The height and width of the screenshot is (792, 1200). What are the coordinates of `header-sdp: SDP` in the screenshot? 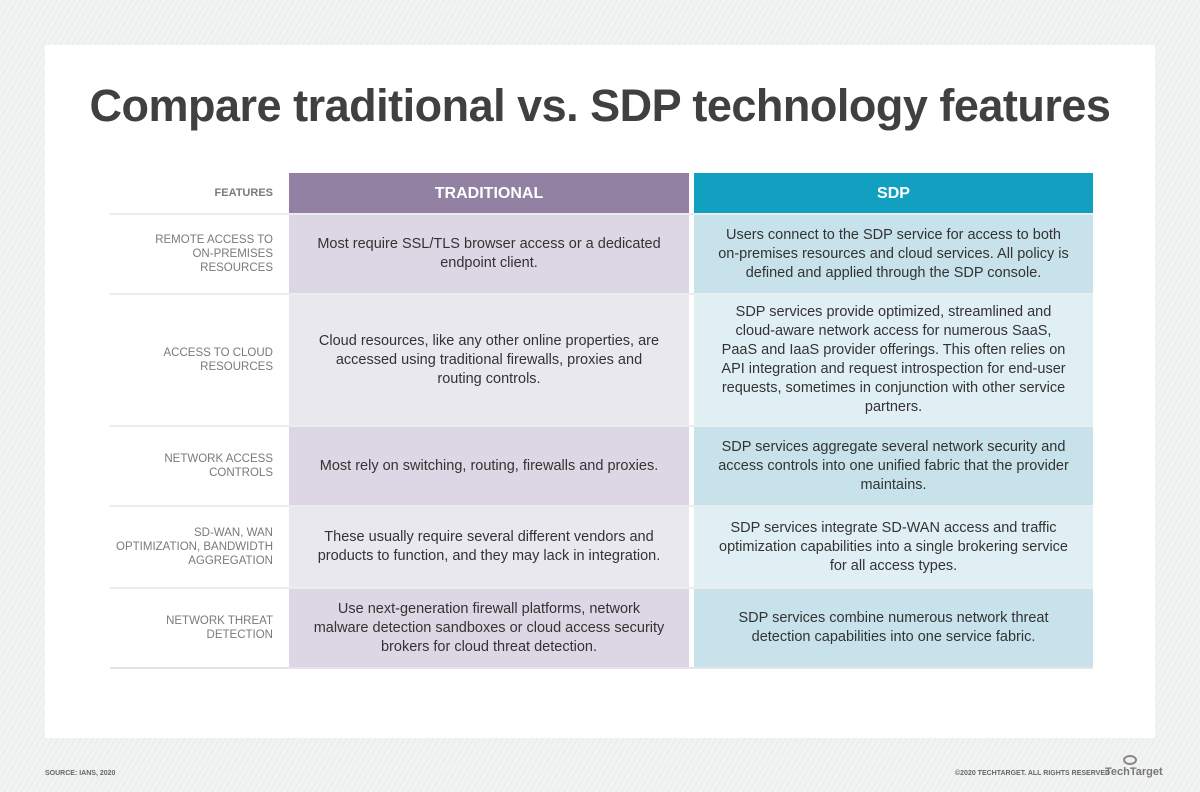 It's located at (893, 193).